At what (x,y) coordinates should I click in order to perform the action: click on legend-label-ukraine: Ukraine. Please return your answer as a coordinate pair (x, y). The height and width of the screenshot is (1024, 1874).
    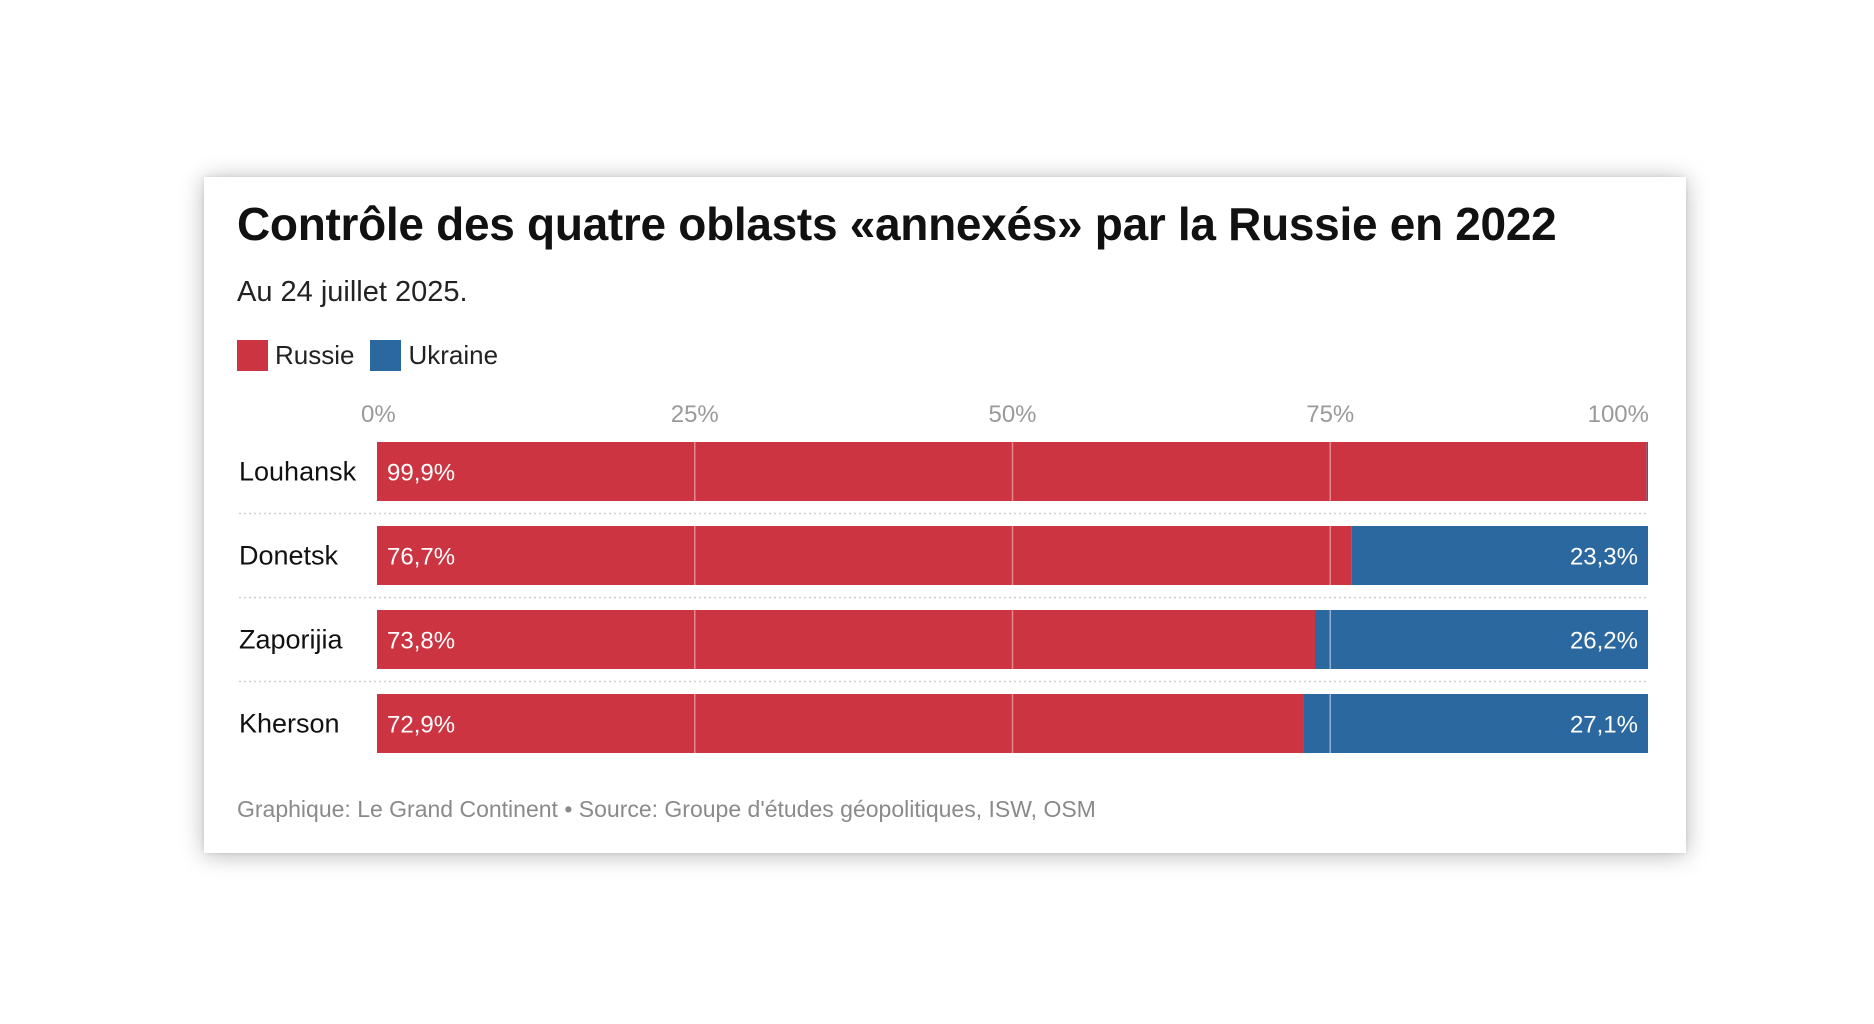
    Looking at the image, I should click on (453, 354).